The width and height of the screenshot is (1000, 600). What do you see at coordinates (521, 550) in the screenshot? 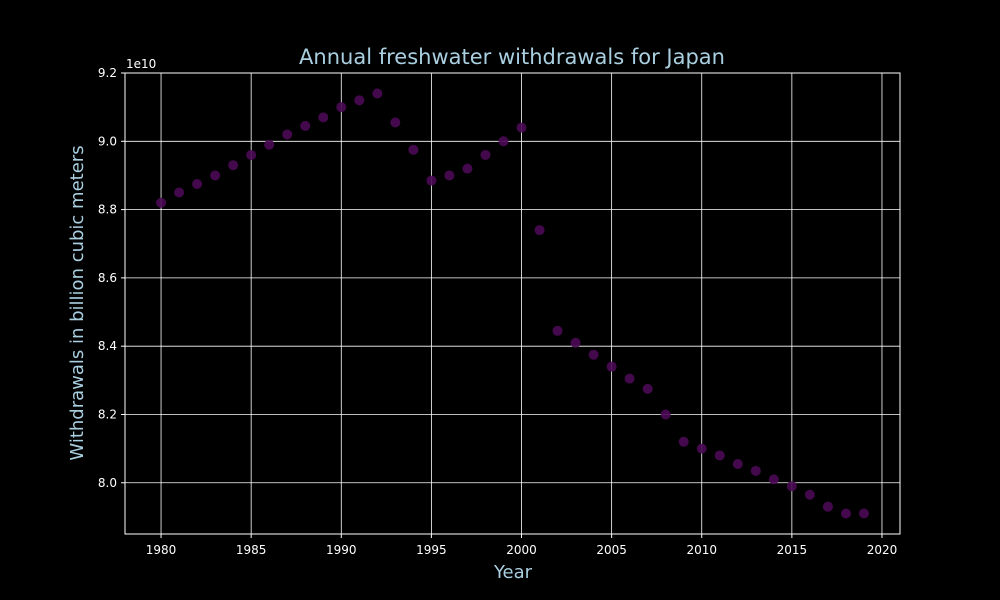
I see `x-tick-label: 2000` at bounding box center [521, 550].